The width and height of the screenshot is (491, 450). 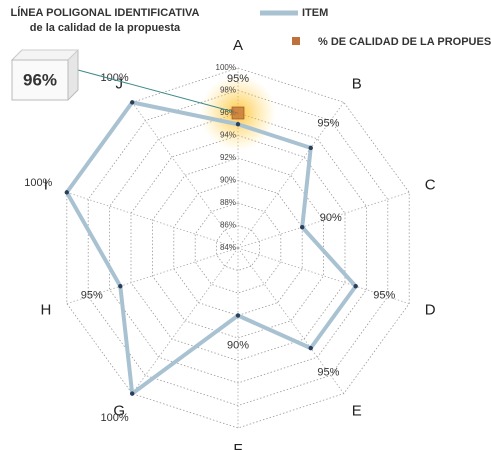 I want to click on r-tick-label: 86%, so click(x=228, y=225).